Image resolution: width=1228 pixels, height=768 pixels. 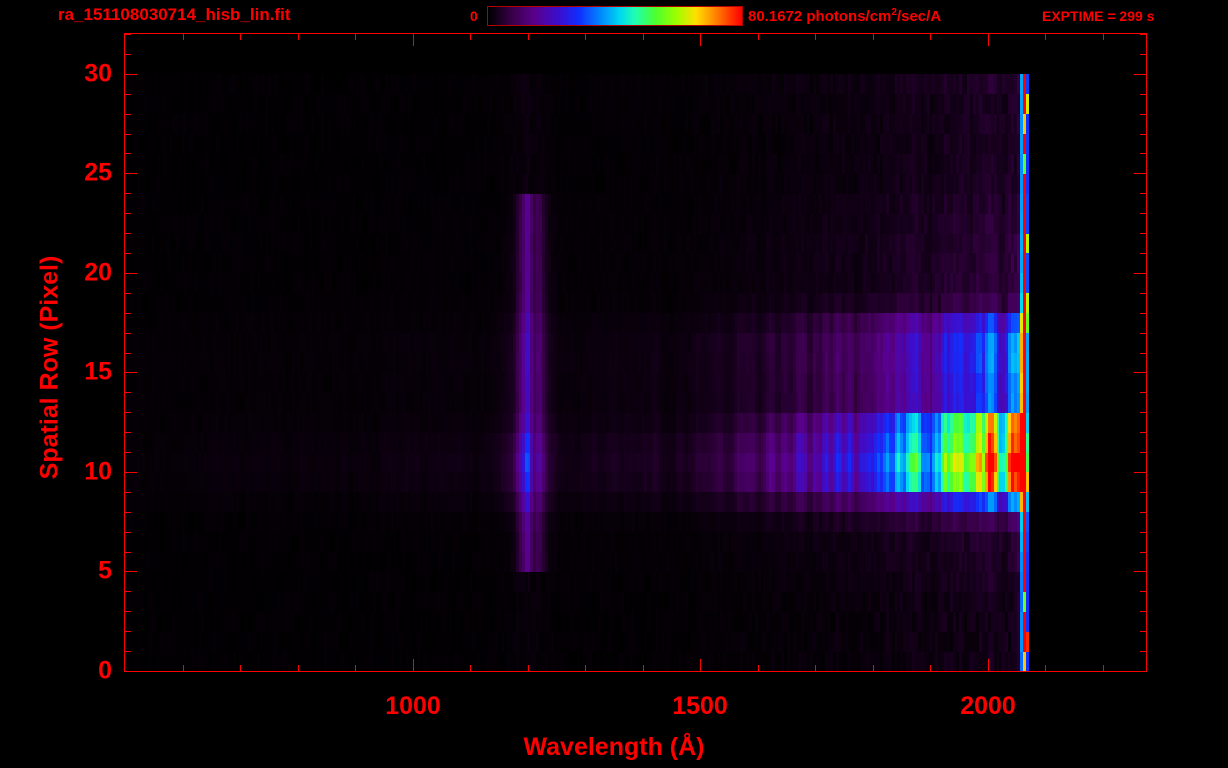 I want to click on y-tick-label: 15, so click(x=98, y=371).